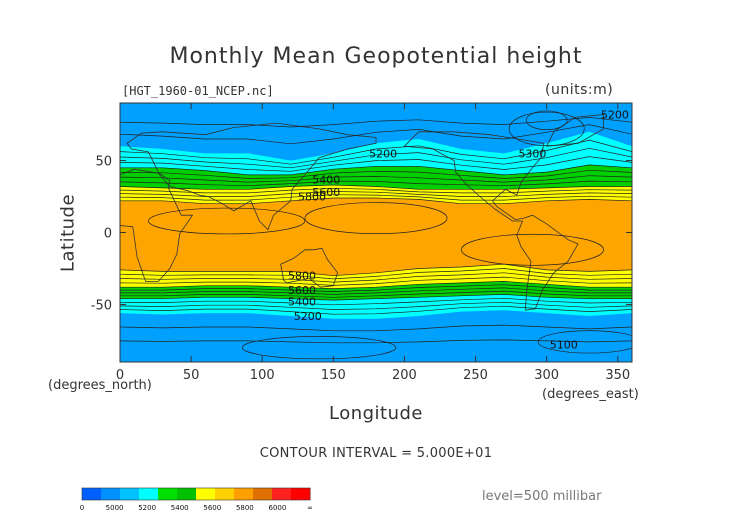  What do you see at coordinates (376, 237) in the screenshot?
I see `band-5800+` at bounding box center [376, 237].